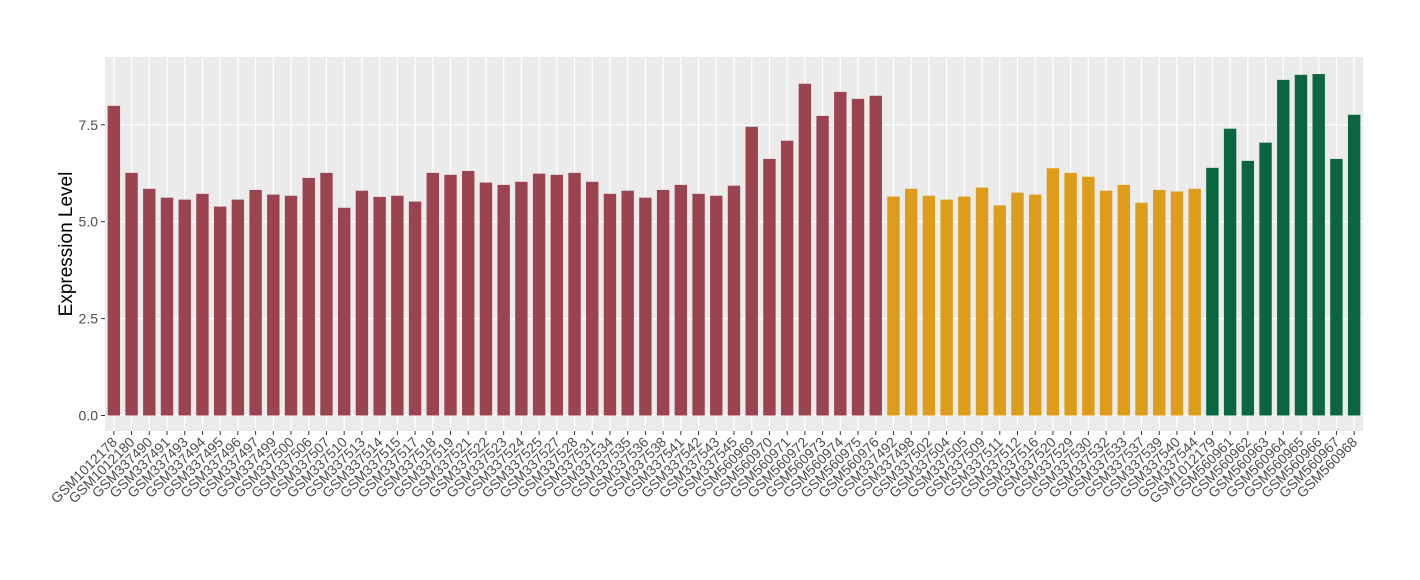  What do you see at coordinates (89, 415) in the screenshot?
I see `y-tick-label: 0.0` at bounding box center [89, 415].